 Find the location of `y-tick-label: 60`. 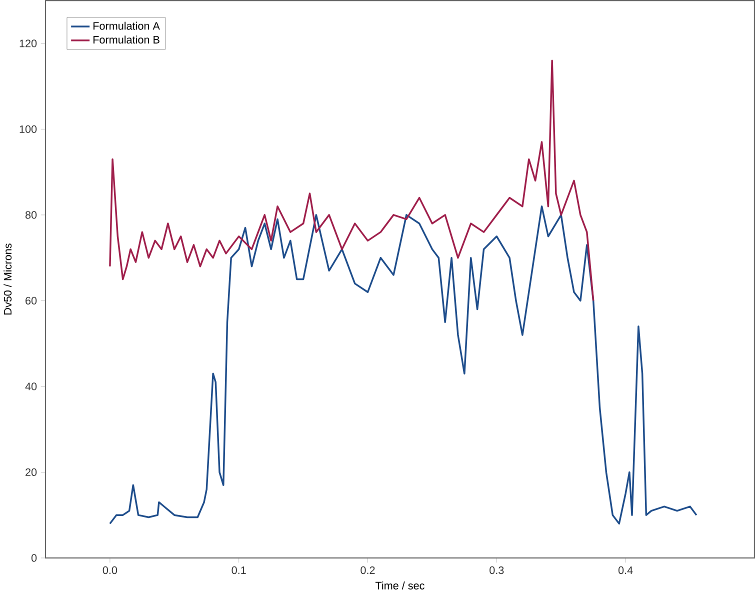

y-tick-label: 60 is located at coordinates (31, 300).